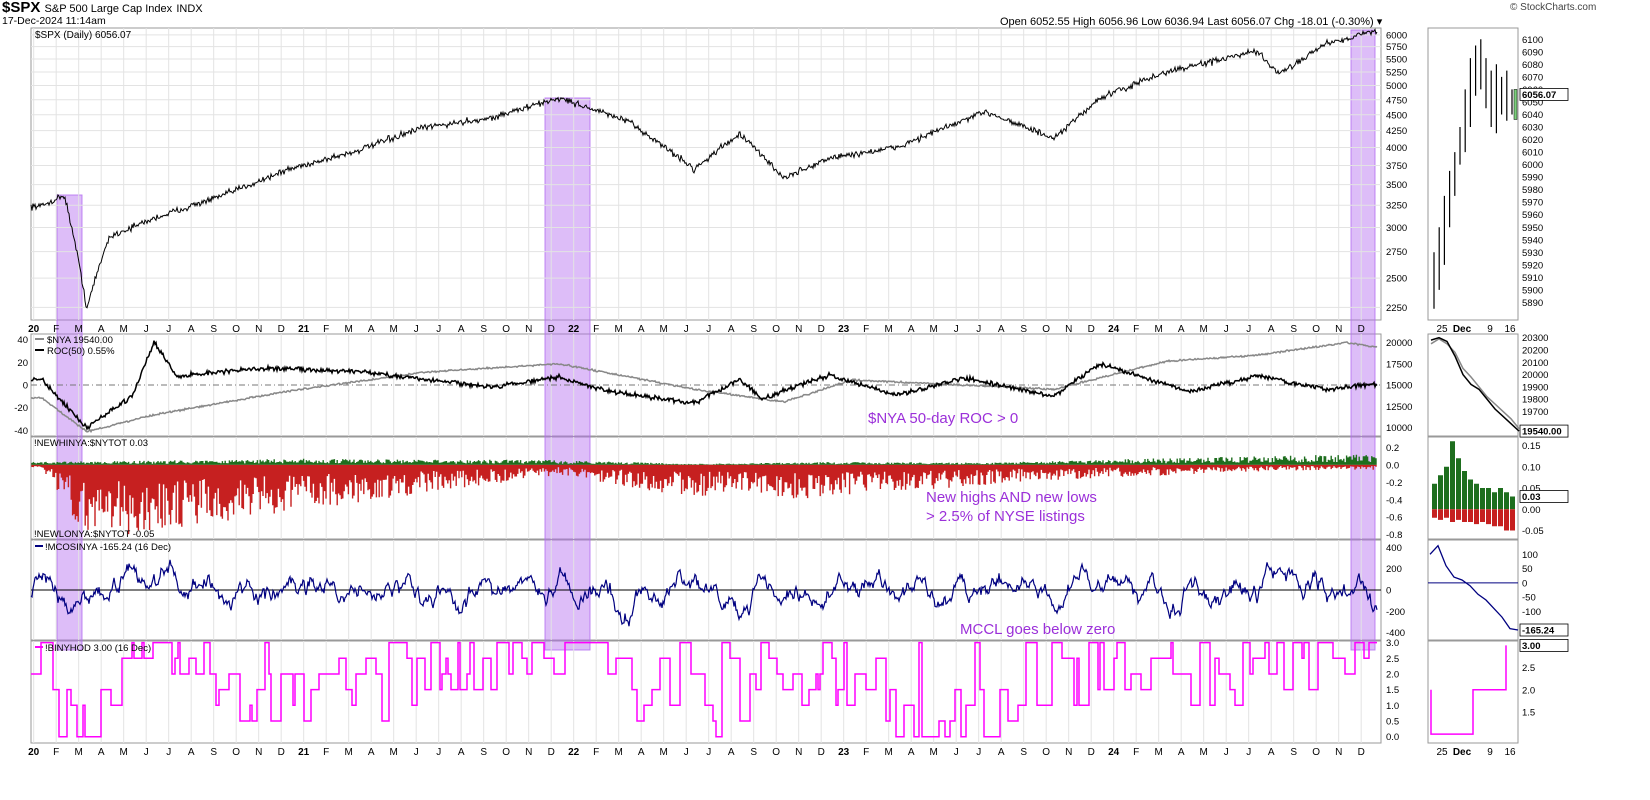 The height and width of the screenshot is (800, 1650). I want to click on inset-y-tick-label: 2.5, so click(1528, 668).